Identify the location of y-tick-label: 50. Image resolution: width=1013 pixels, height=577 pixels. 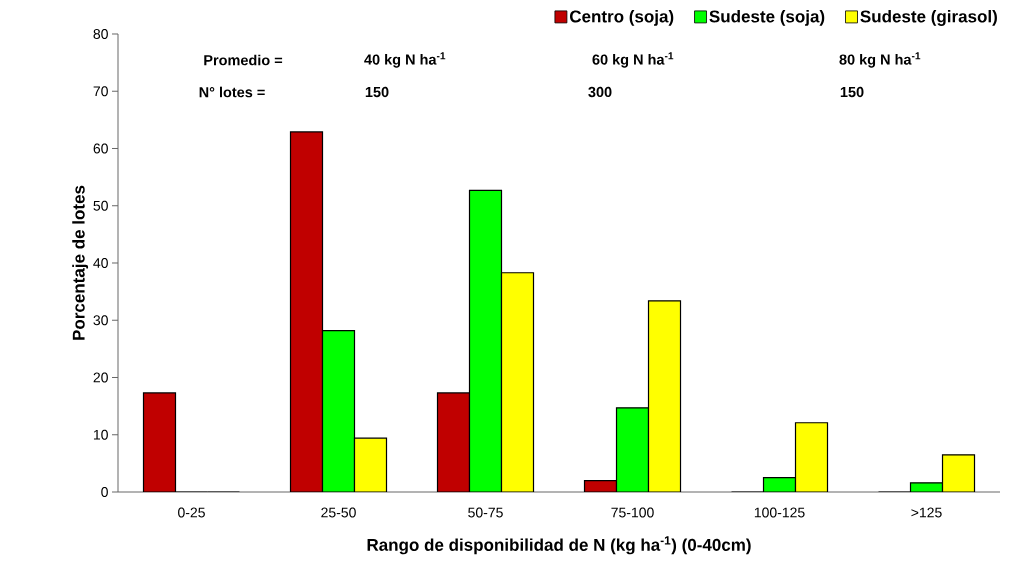
(100, 205).